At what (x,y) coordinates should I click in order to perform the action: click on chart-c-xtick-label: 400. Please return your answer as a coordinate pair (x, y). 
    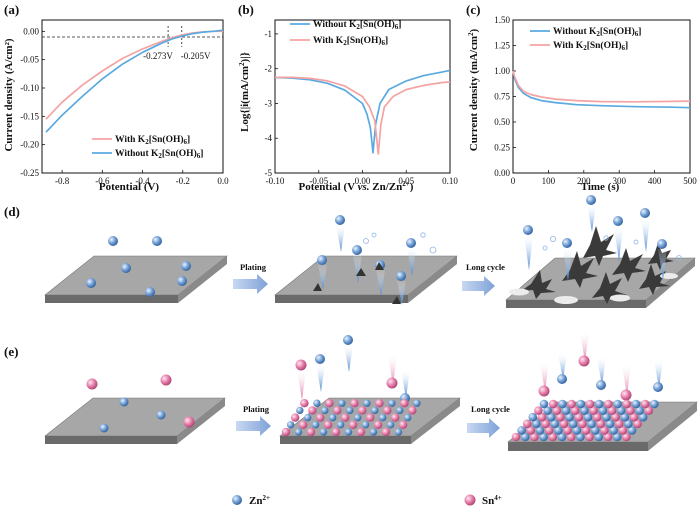
    Looking at the image, I should click on (655, 181).